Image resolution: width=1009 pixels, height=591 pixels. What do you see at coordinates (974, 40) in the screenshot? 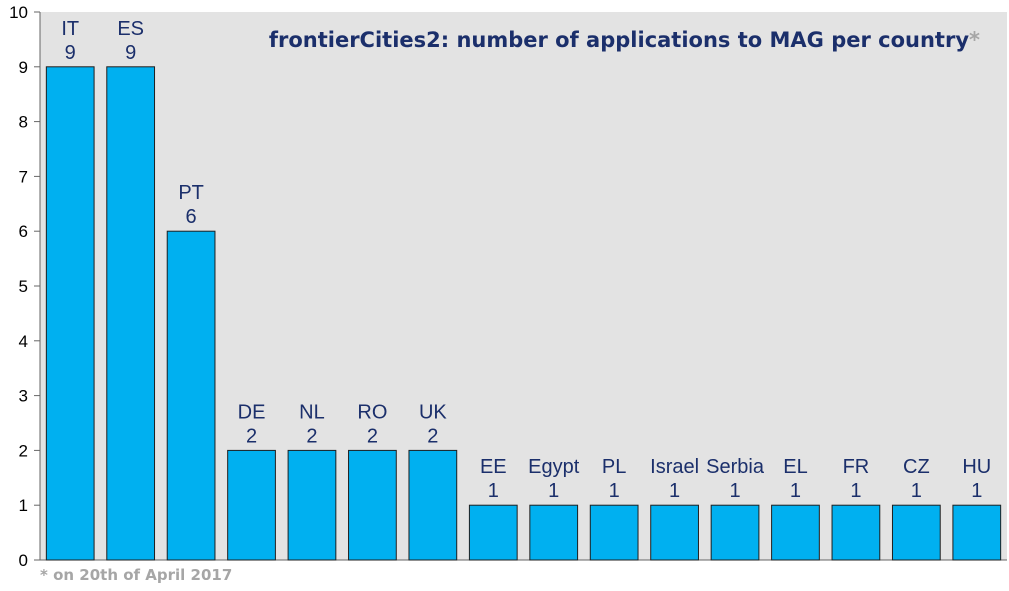
I see `title-asterisk: *` at bounding box center [974, 40].